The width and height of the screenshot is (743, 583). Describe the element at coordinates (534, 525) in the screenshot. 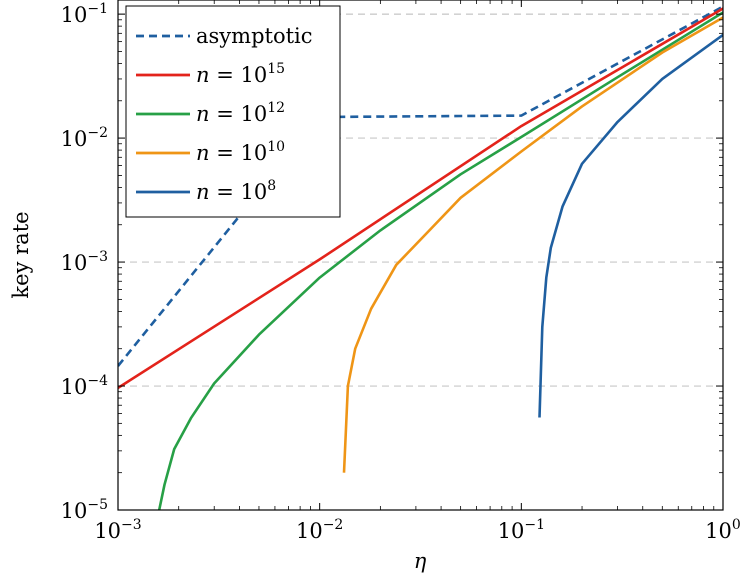

I see `x-tick-label-2-exp: −1` at that location.